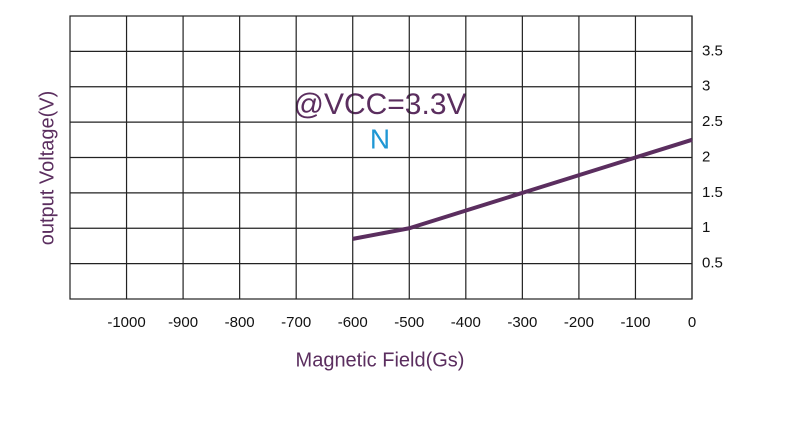 This screenshot has height=426, width=800. Describe the element at coordinates (353, 322) in the screenshot. I see `x-tick-label: -600` at that location.